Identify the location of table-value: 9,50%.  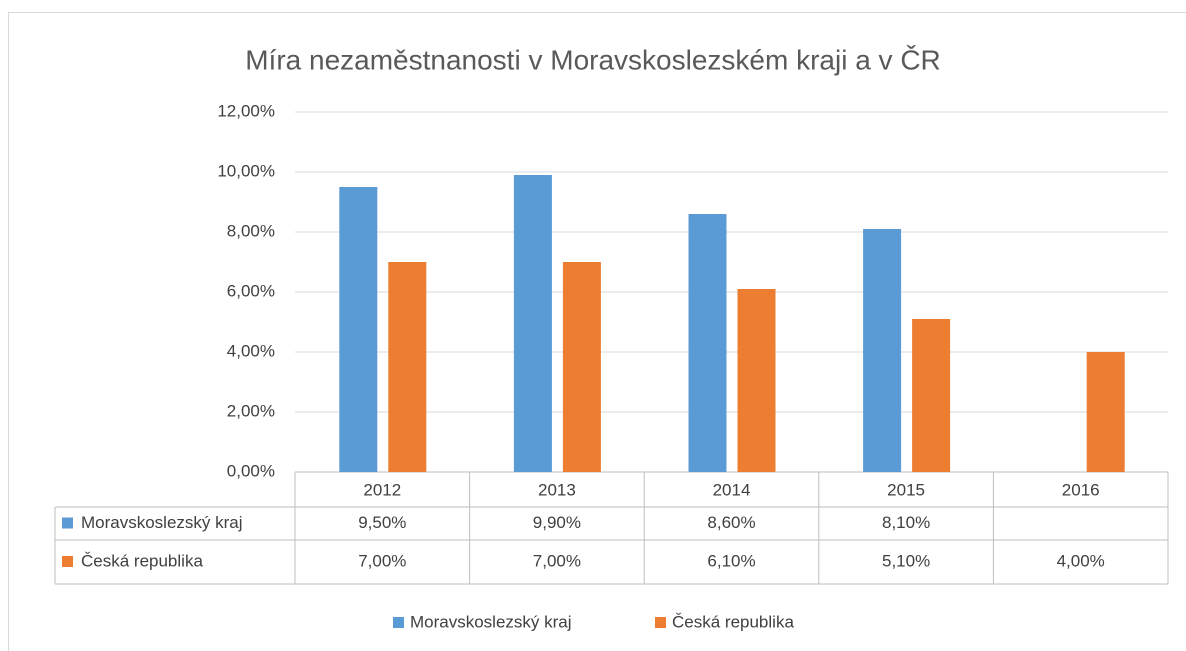
(382, 522).